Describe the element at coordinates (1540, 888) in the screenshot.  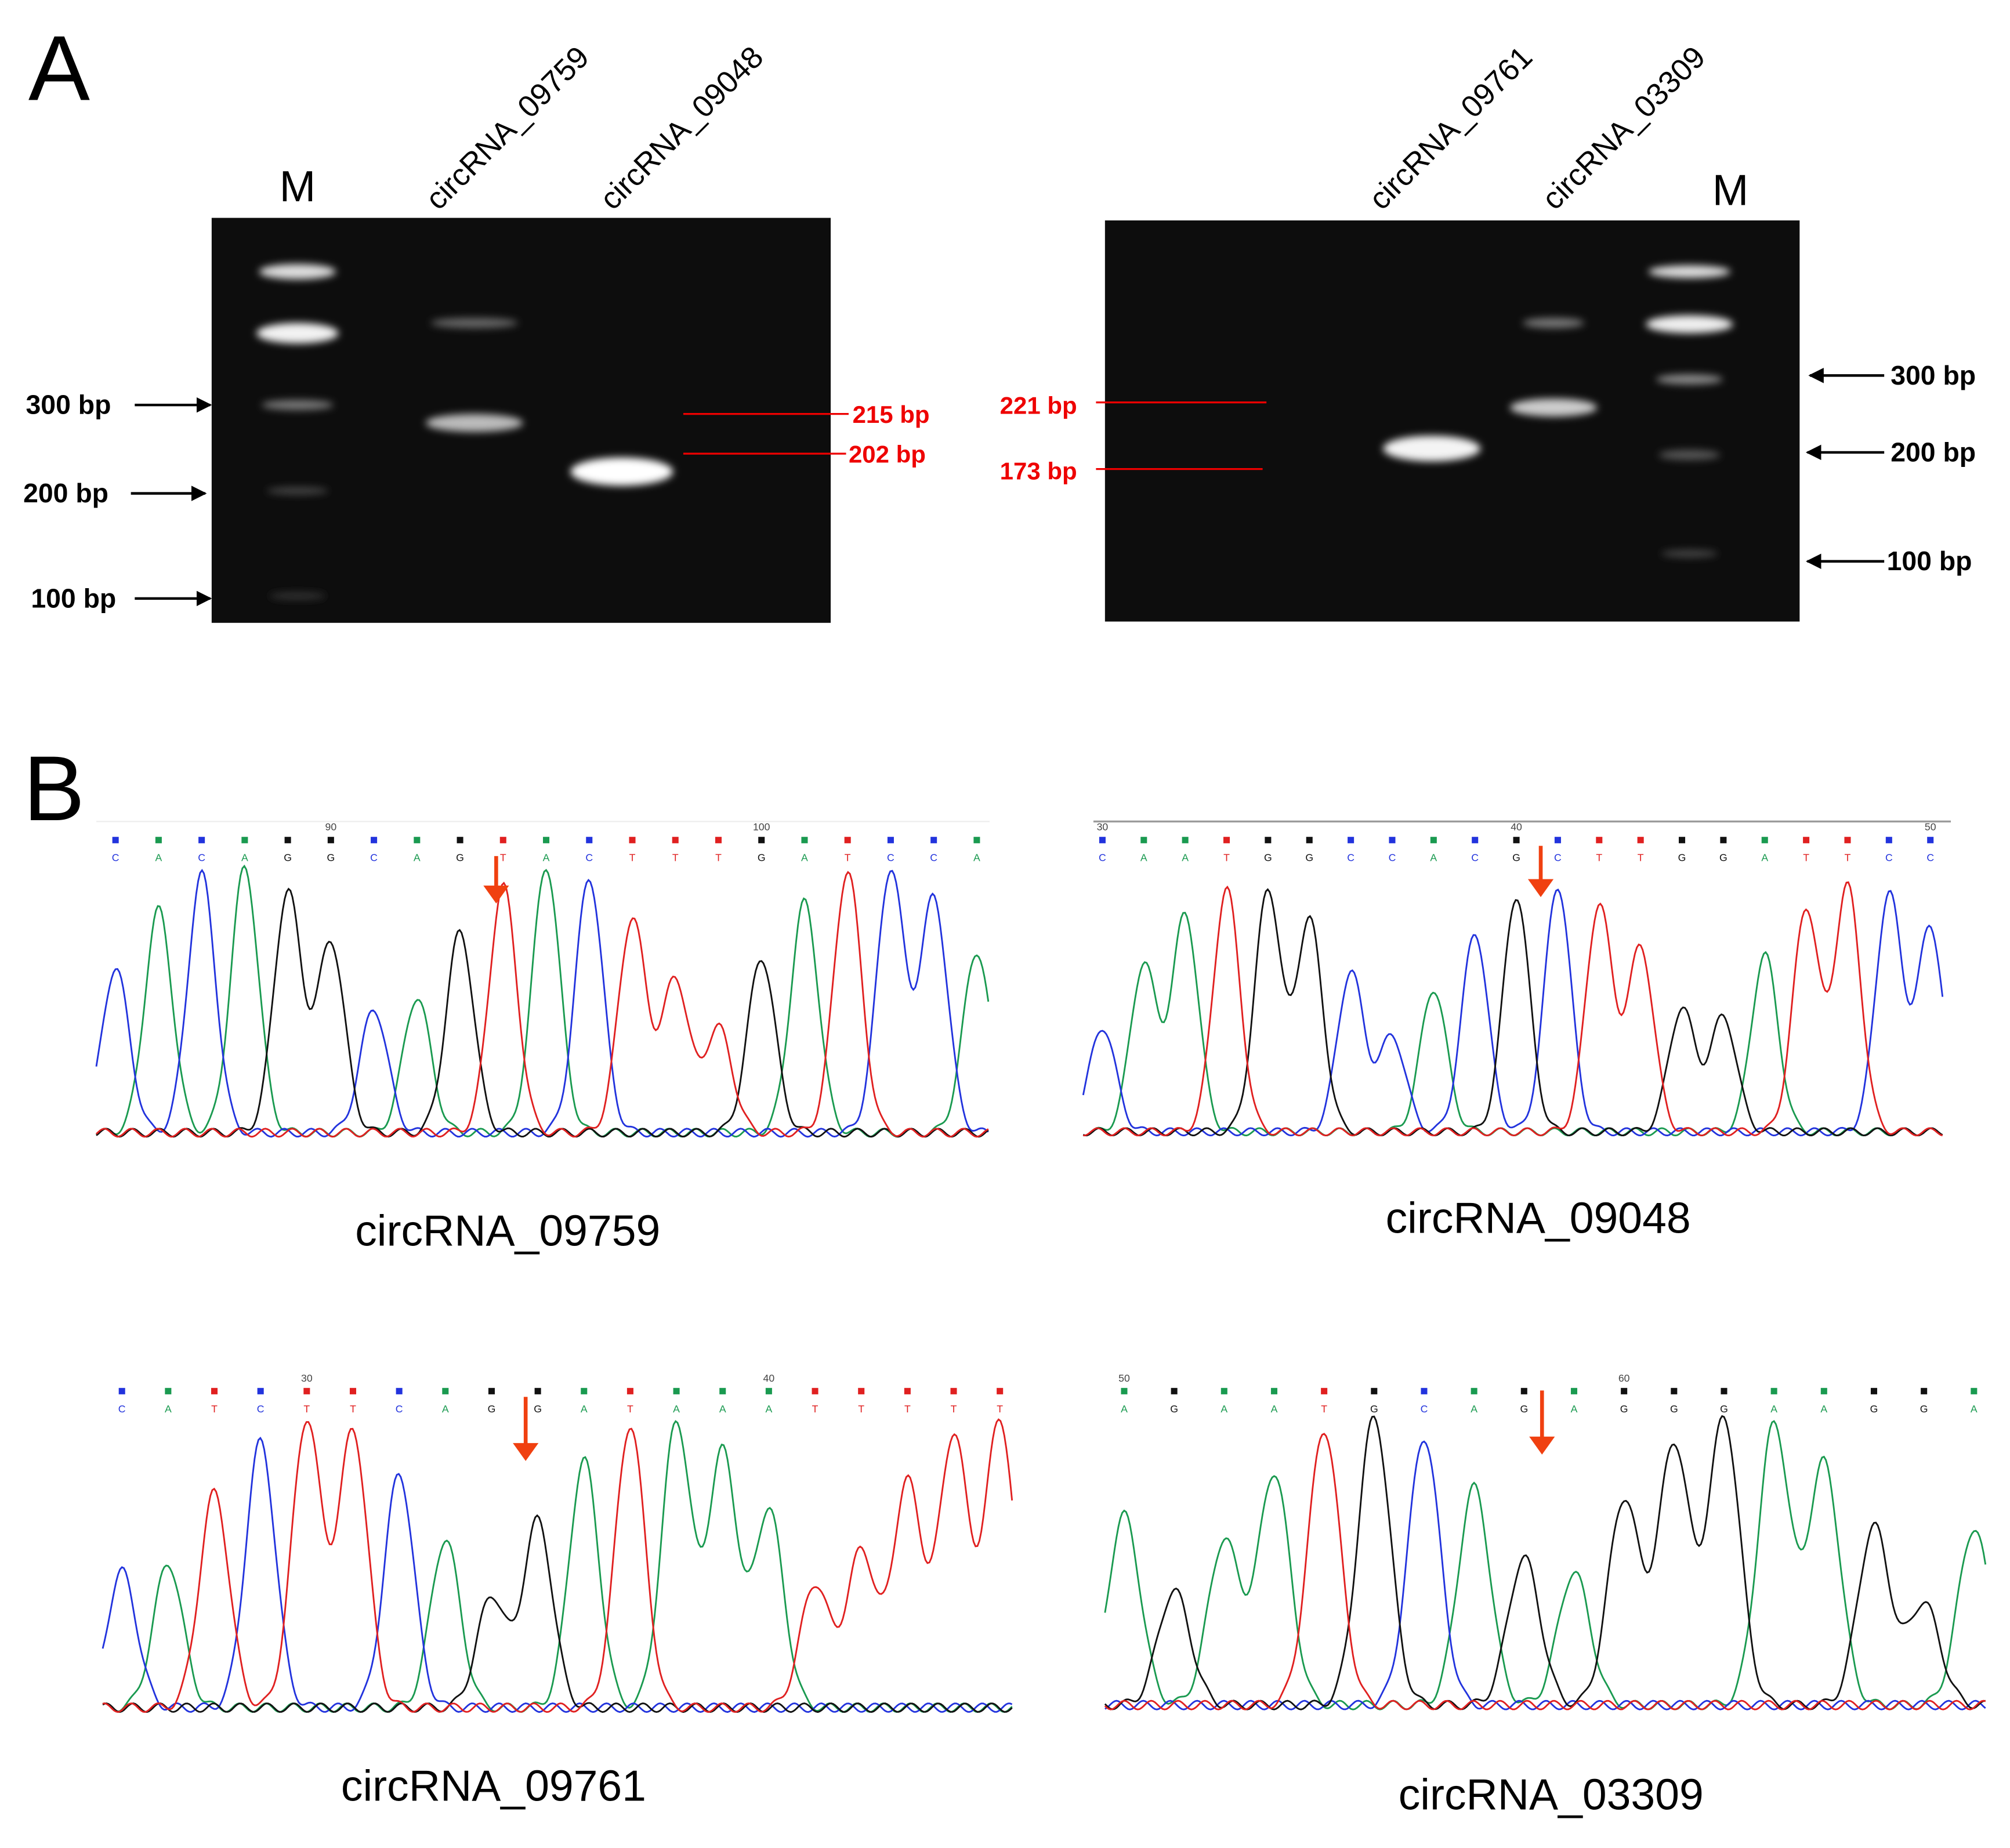
I see `mutation-arrow-head` at that location.